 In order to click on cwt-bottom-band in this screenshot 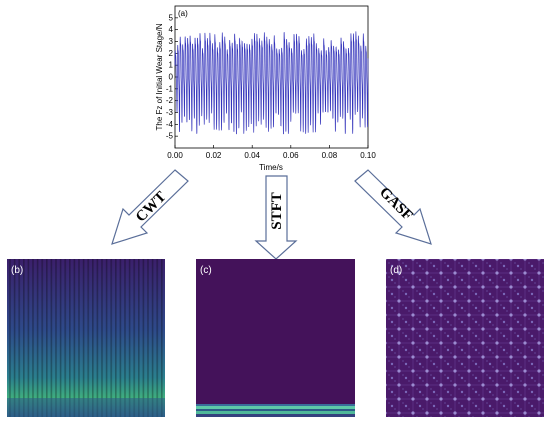, I will do `click(86, 407)`.